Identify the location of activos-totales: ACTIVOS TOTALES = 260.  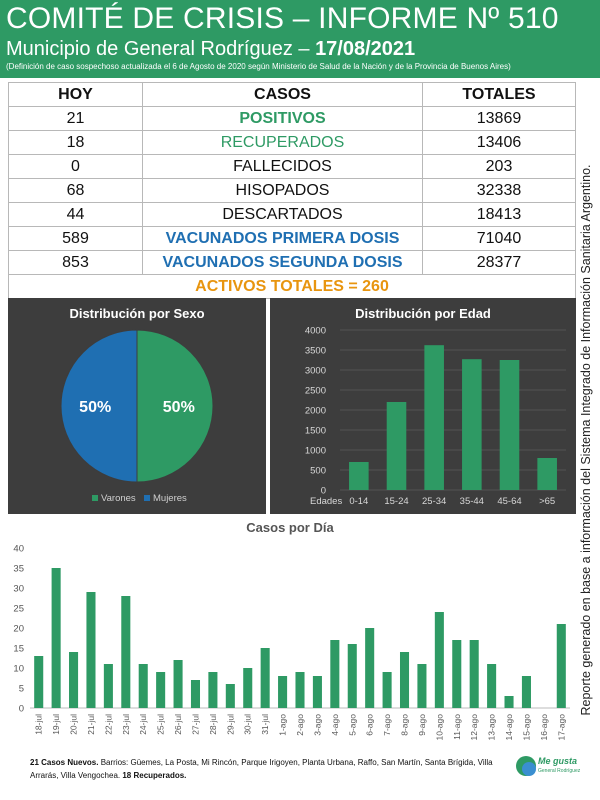
(292, 286).